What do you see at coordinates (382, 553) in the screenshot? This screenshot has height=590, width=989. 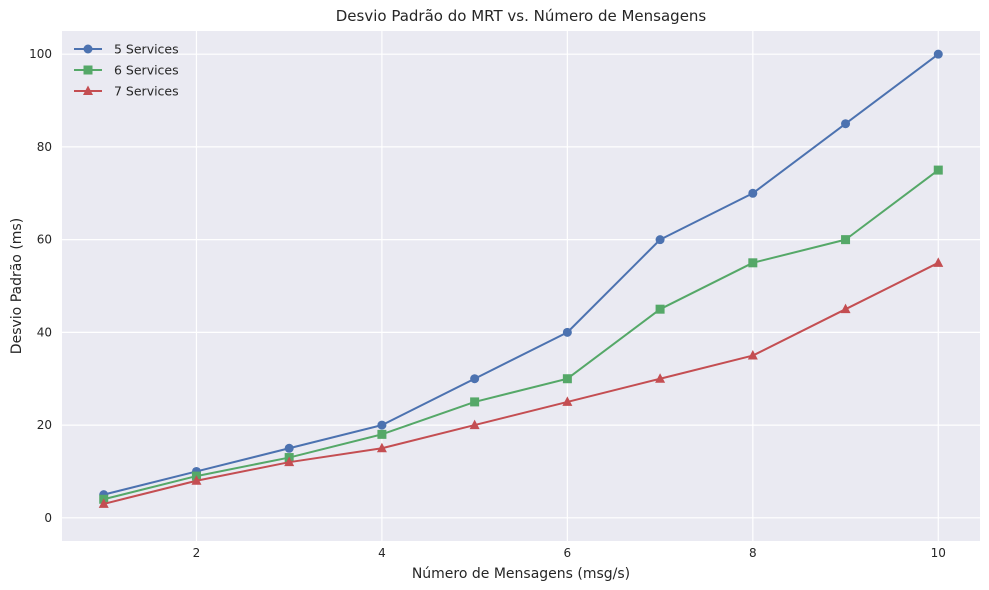 I see `x-tick-label: 4` at bounding box center [382, 553].